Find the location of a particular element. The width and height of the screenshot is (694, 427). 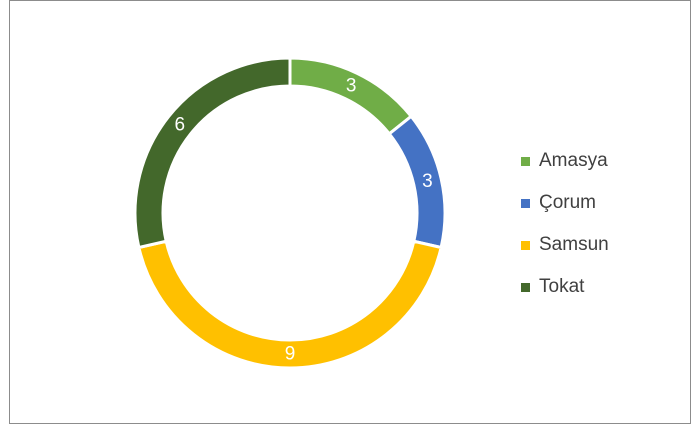

legend-item-çorum: Çorum is located at coordinates (565, 203).